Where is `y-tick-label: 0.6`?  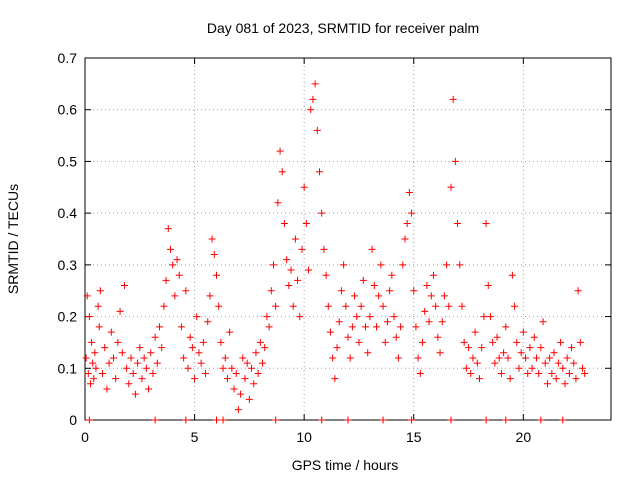
y-tick-label: 0.6 is located at coordinates (68, 110).